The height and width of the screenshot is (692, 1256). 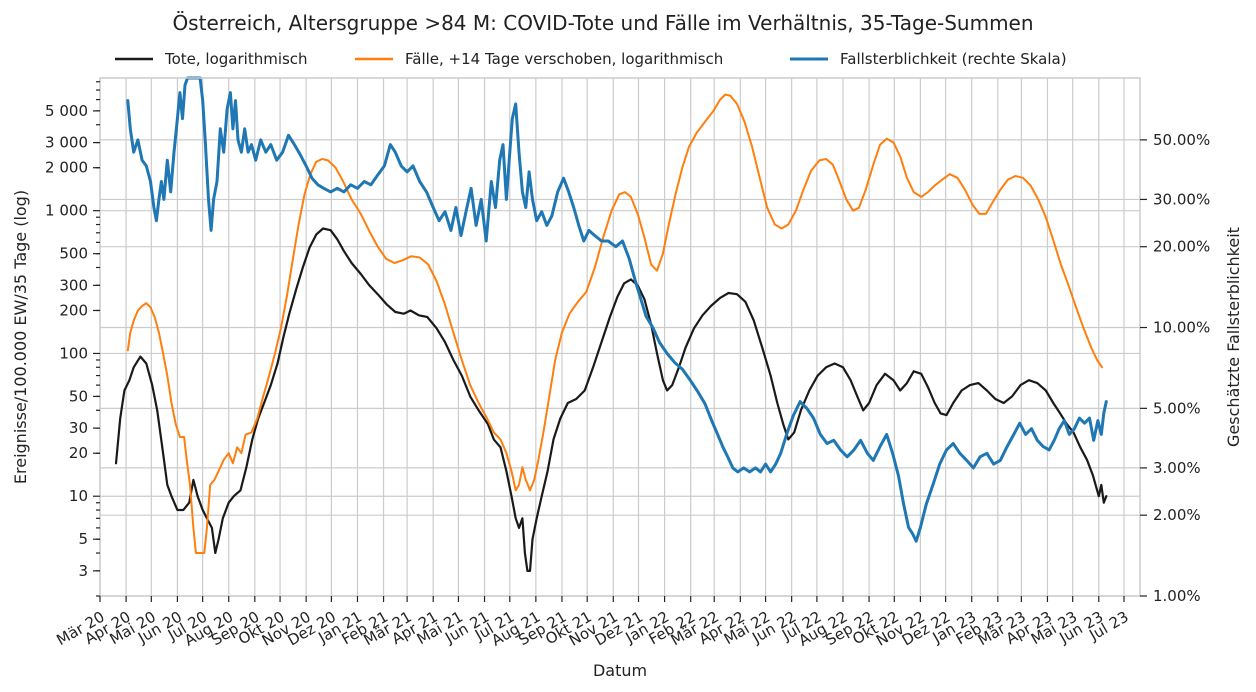 I want to click on y2-tick-label: 2.00%, so click(x=1177, y=515).